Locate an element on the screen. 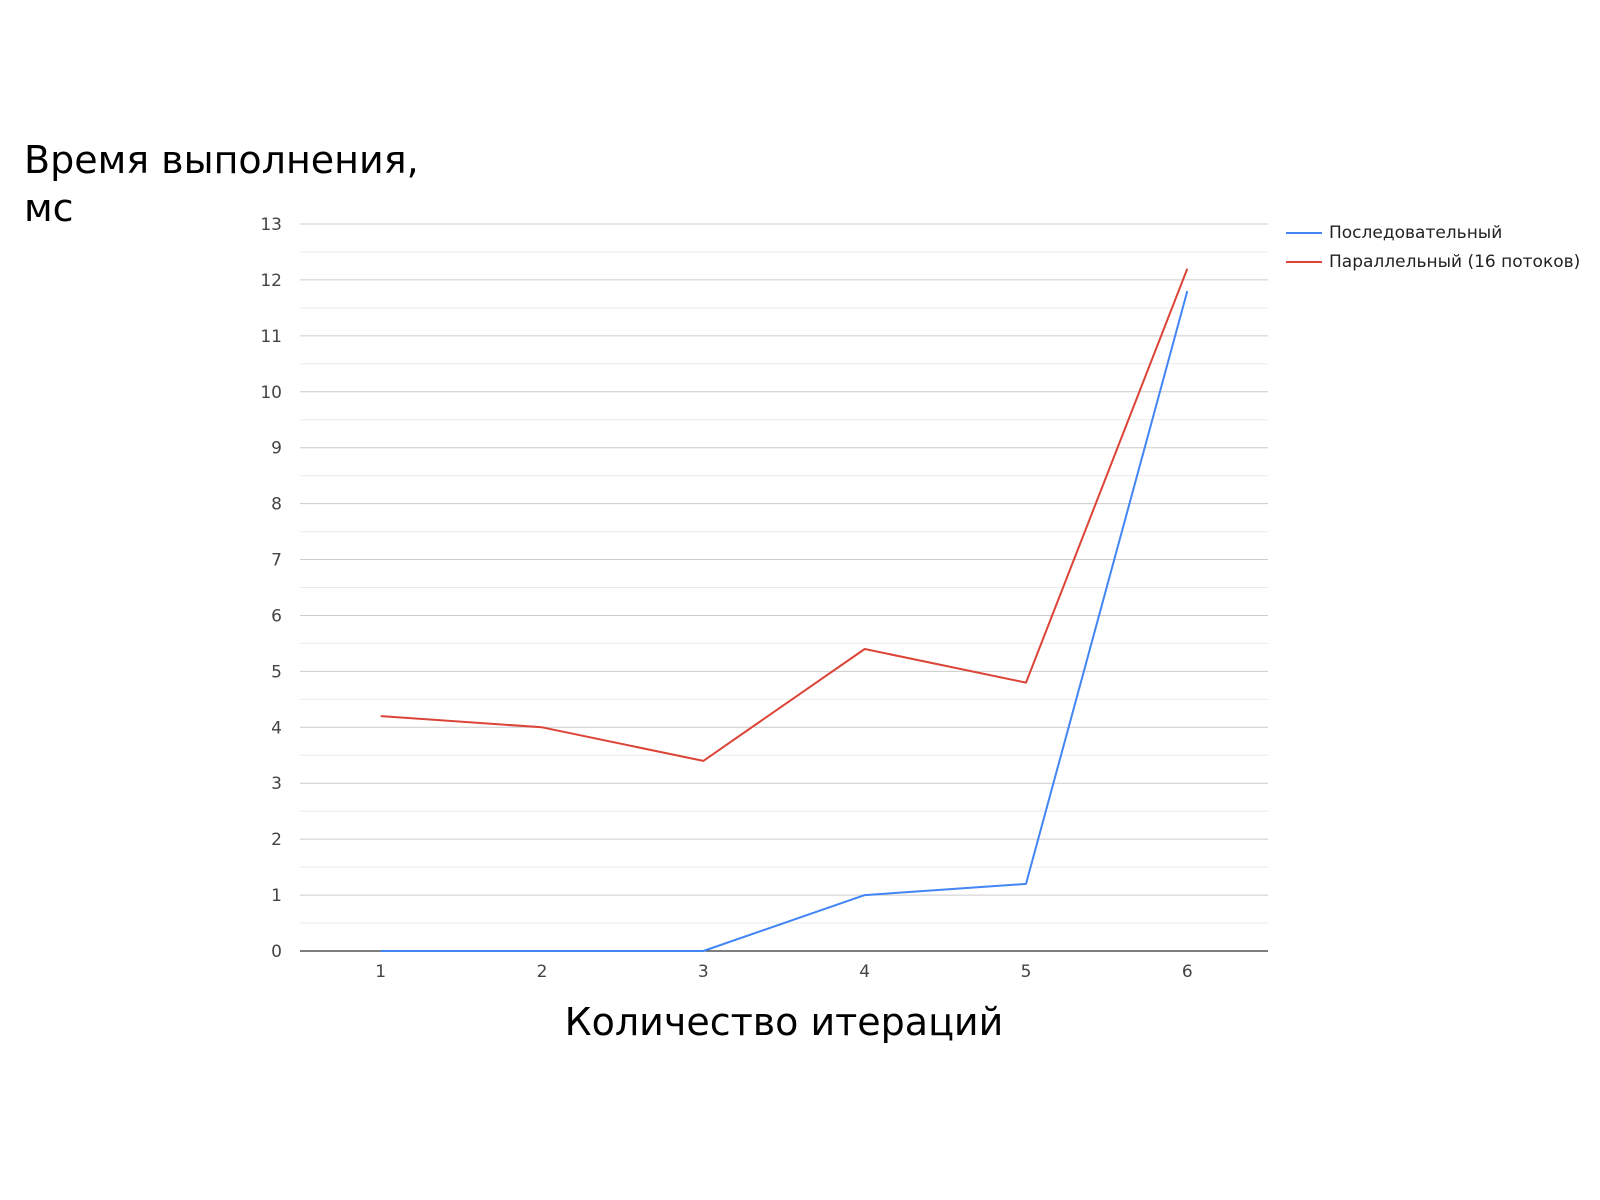 The height and width of the screenshot is (1200, 1600). y-tick-label: 1 is located at coordinates (276, 896).